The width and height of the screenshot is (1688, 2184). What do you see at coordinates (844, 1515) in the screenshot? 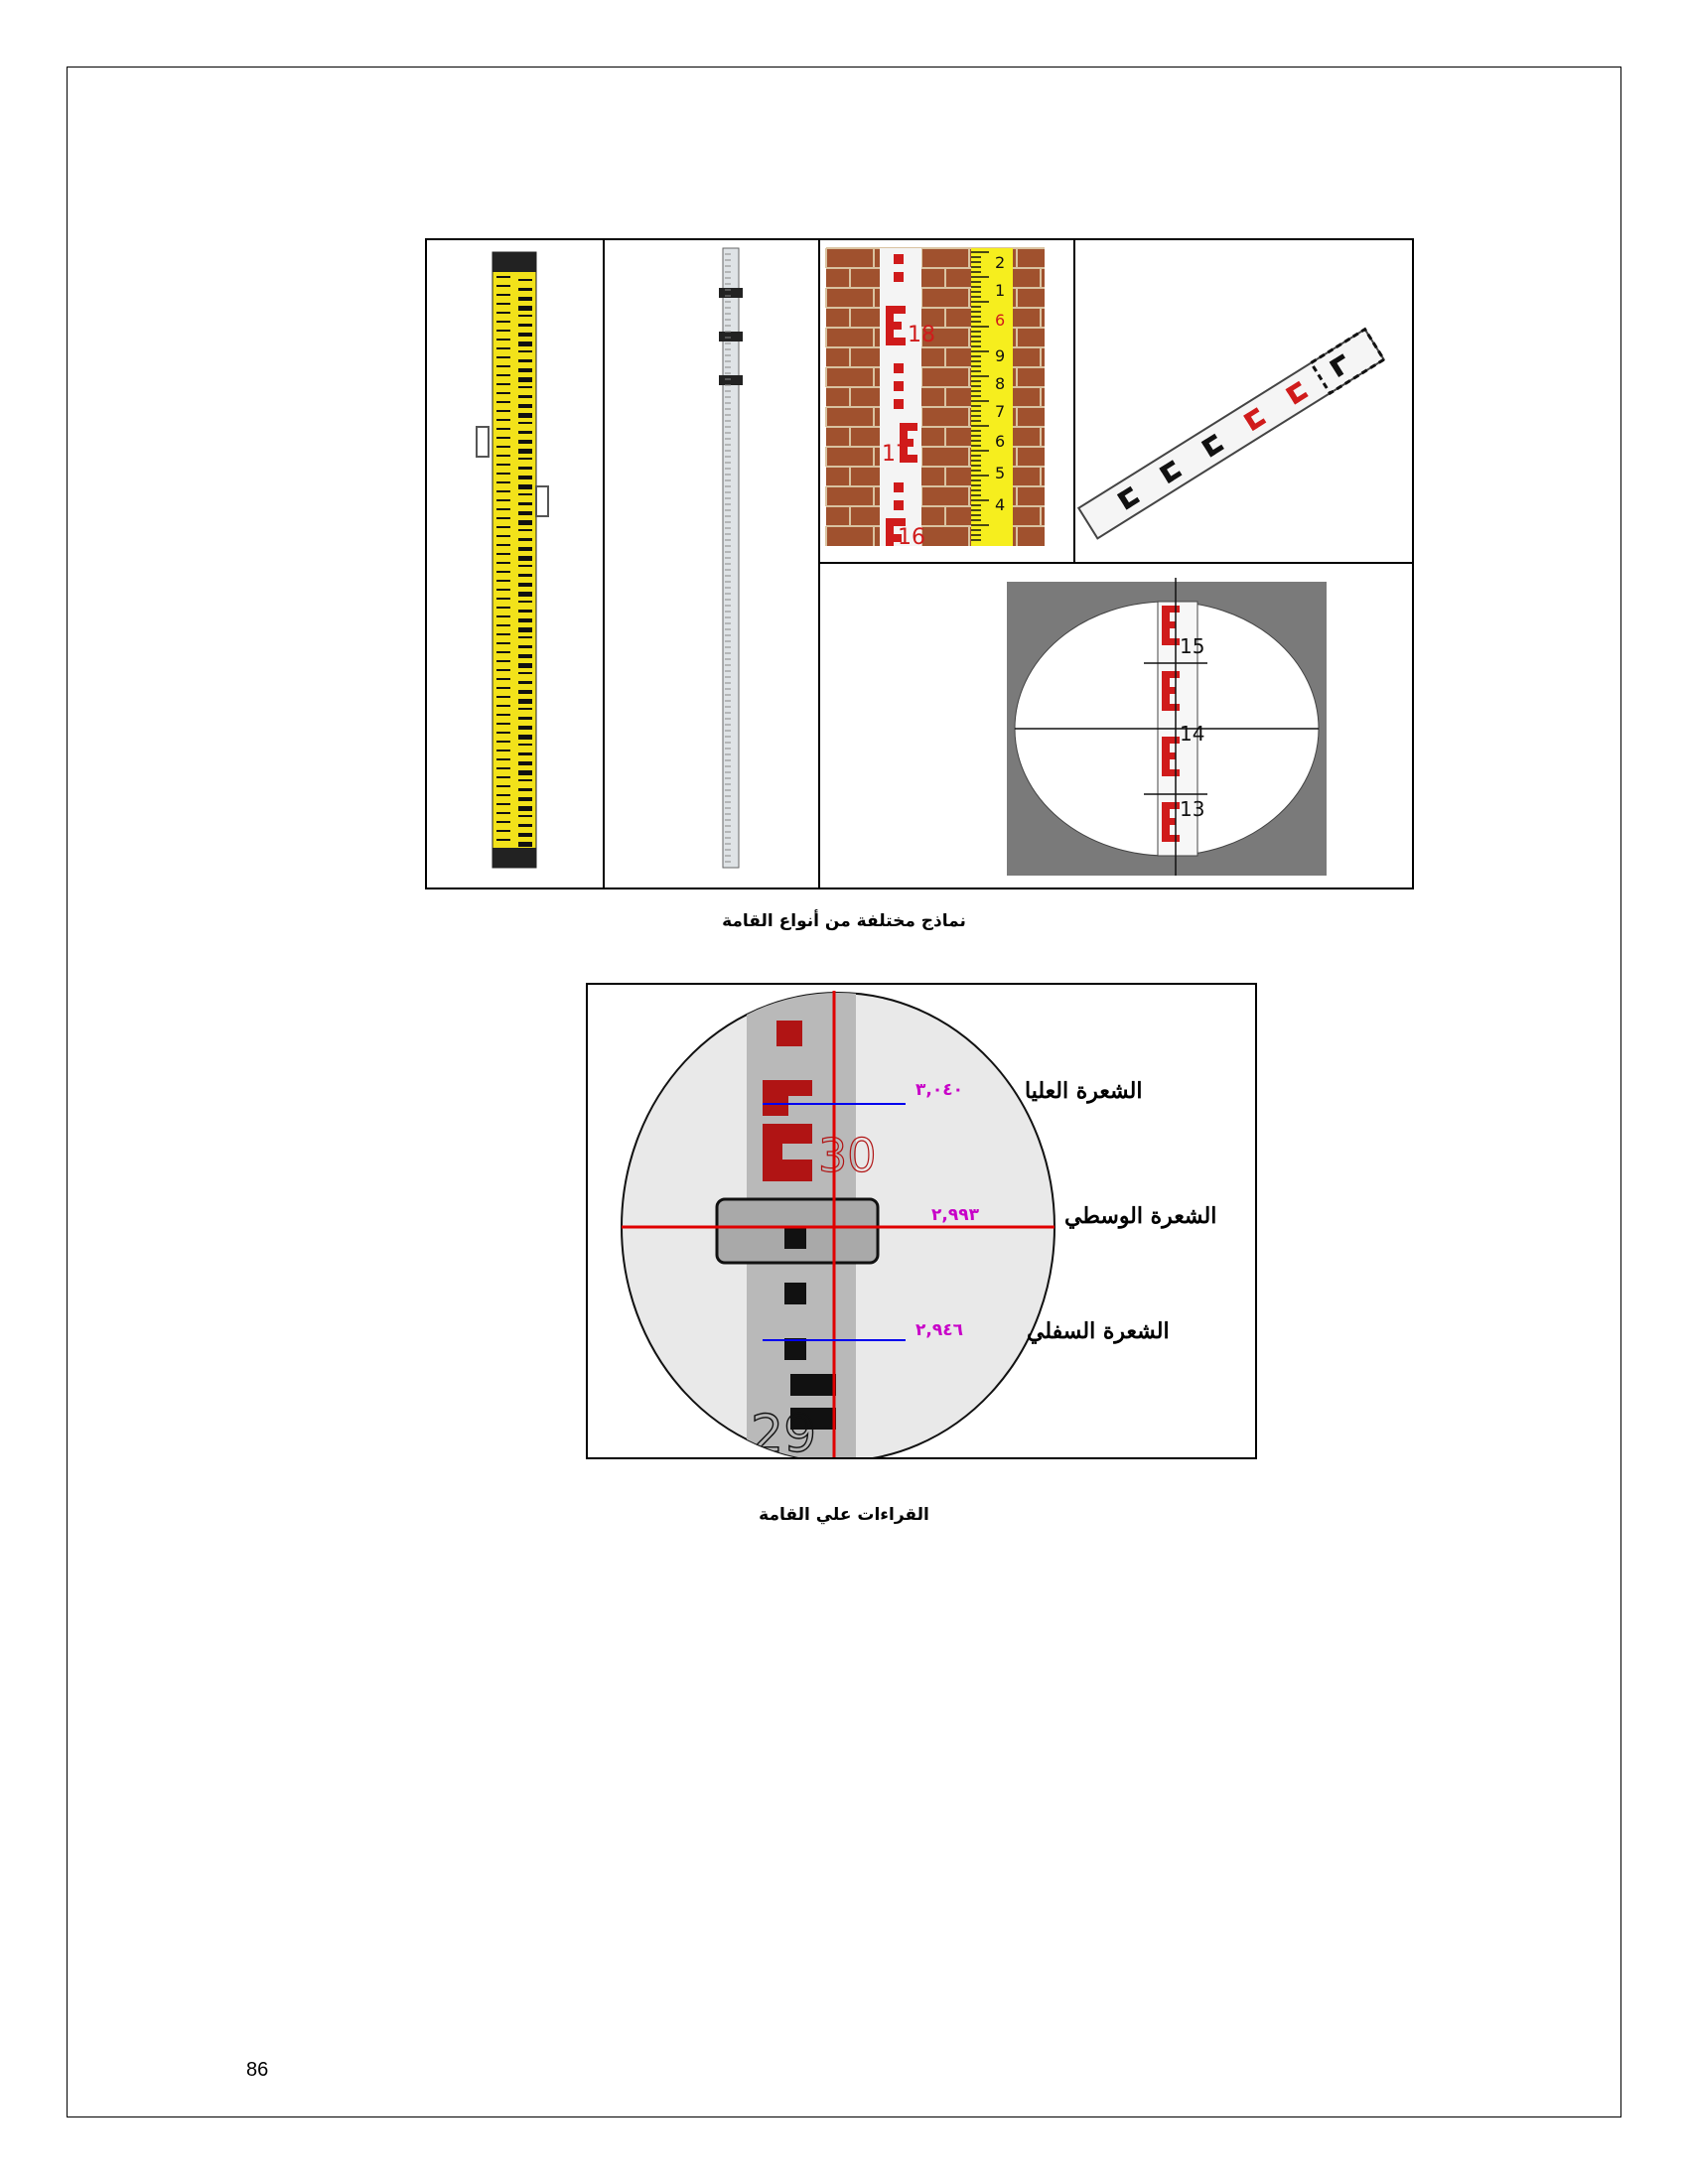
I see `figure-caption-staff-readings: القراءات علي القامة` at bounding box center [844, 1515].